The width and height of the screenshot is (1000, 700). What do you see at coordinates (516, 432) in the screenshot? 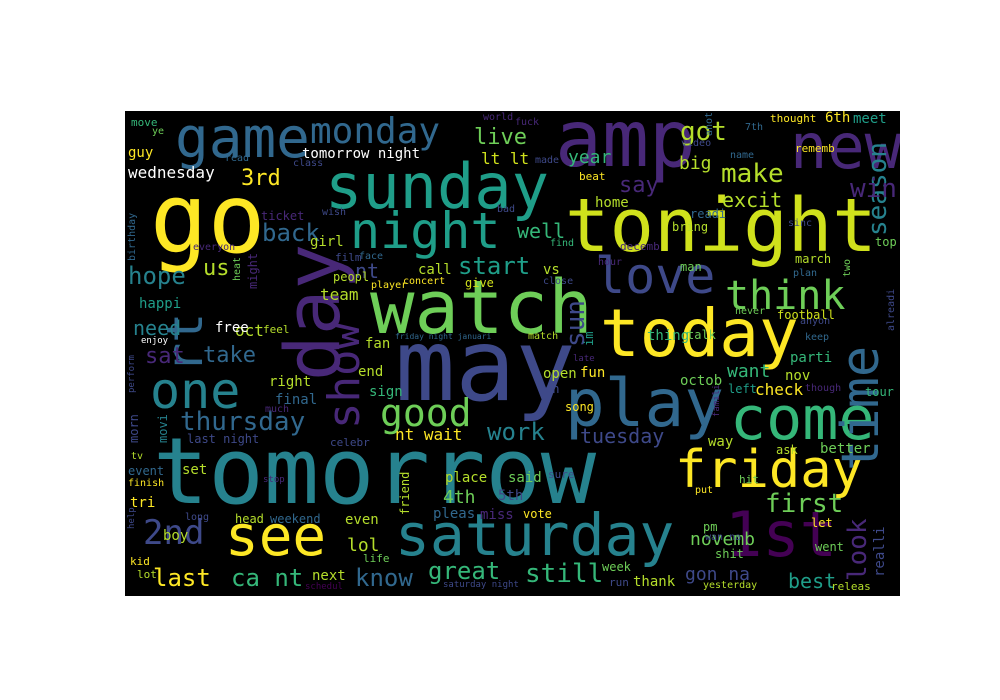
I see `word-work: work` at bounding box center [516, 432].